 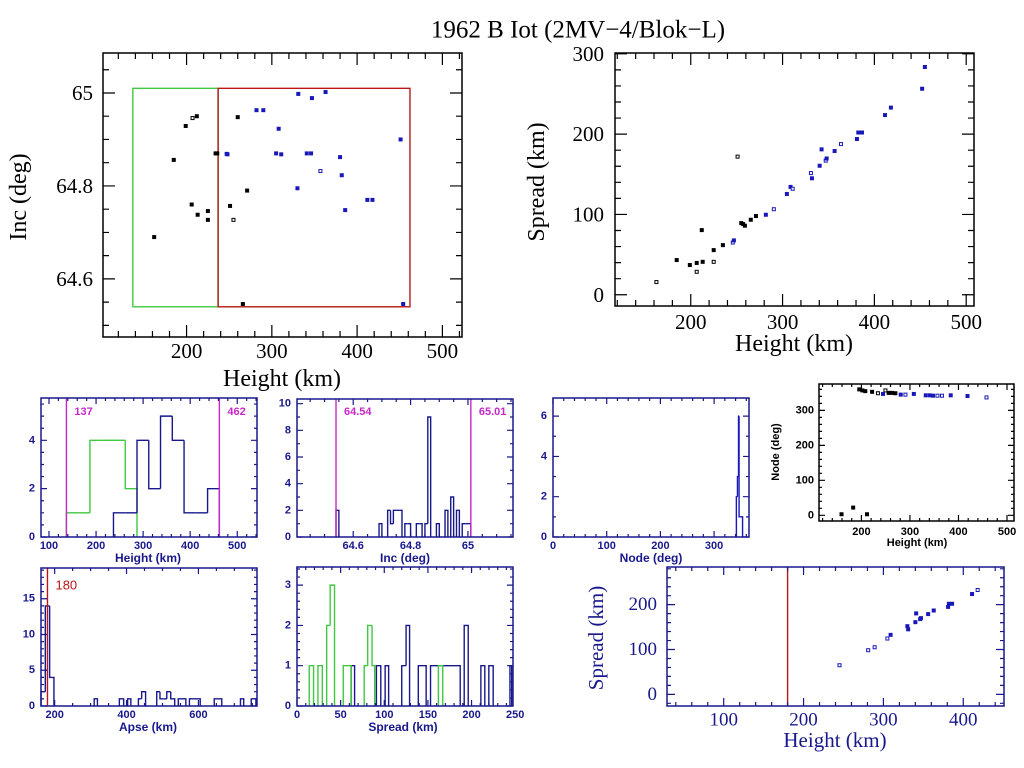 I want to click on y-axis-label: Spread (km), so click(x=596, y=638).